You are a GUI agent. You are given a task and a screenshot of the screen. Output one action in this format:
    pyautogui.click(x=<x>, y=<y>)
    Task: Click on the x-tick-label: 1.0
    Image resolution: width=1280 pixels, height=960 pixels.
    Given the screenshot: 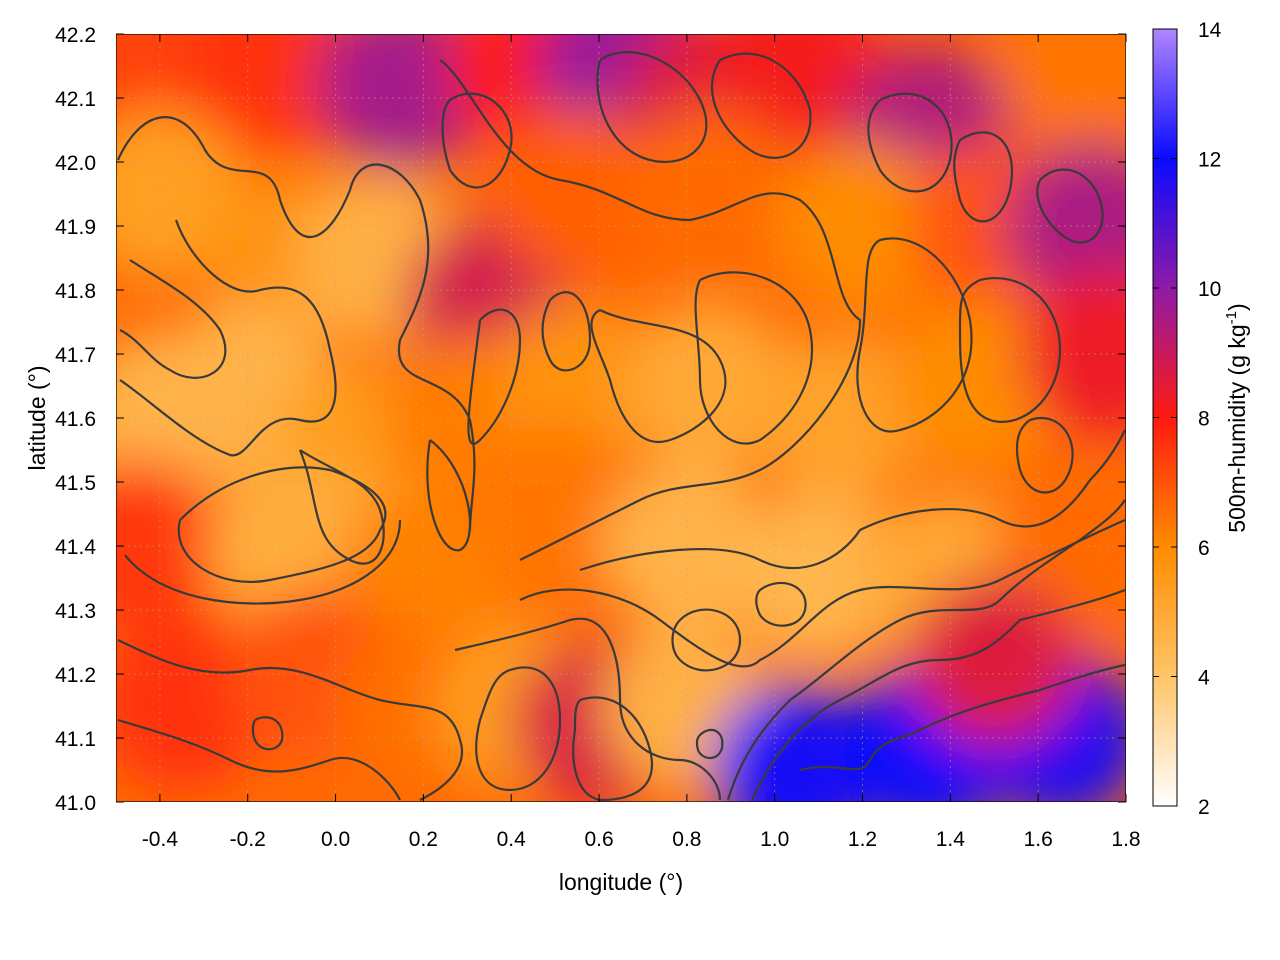 What is the action you would take?
    pyautogui.click(x=774, y=839)
    